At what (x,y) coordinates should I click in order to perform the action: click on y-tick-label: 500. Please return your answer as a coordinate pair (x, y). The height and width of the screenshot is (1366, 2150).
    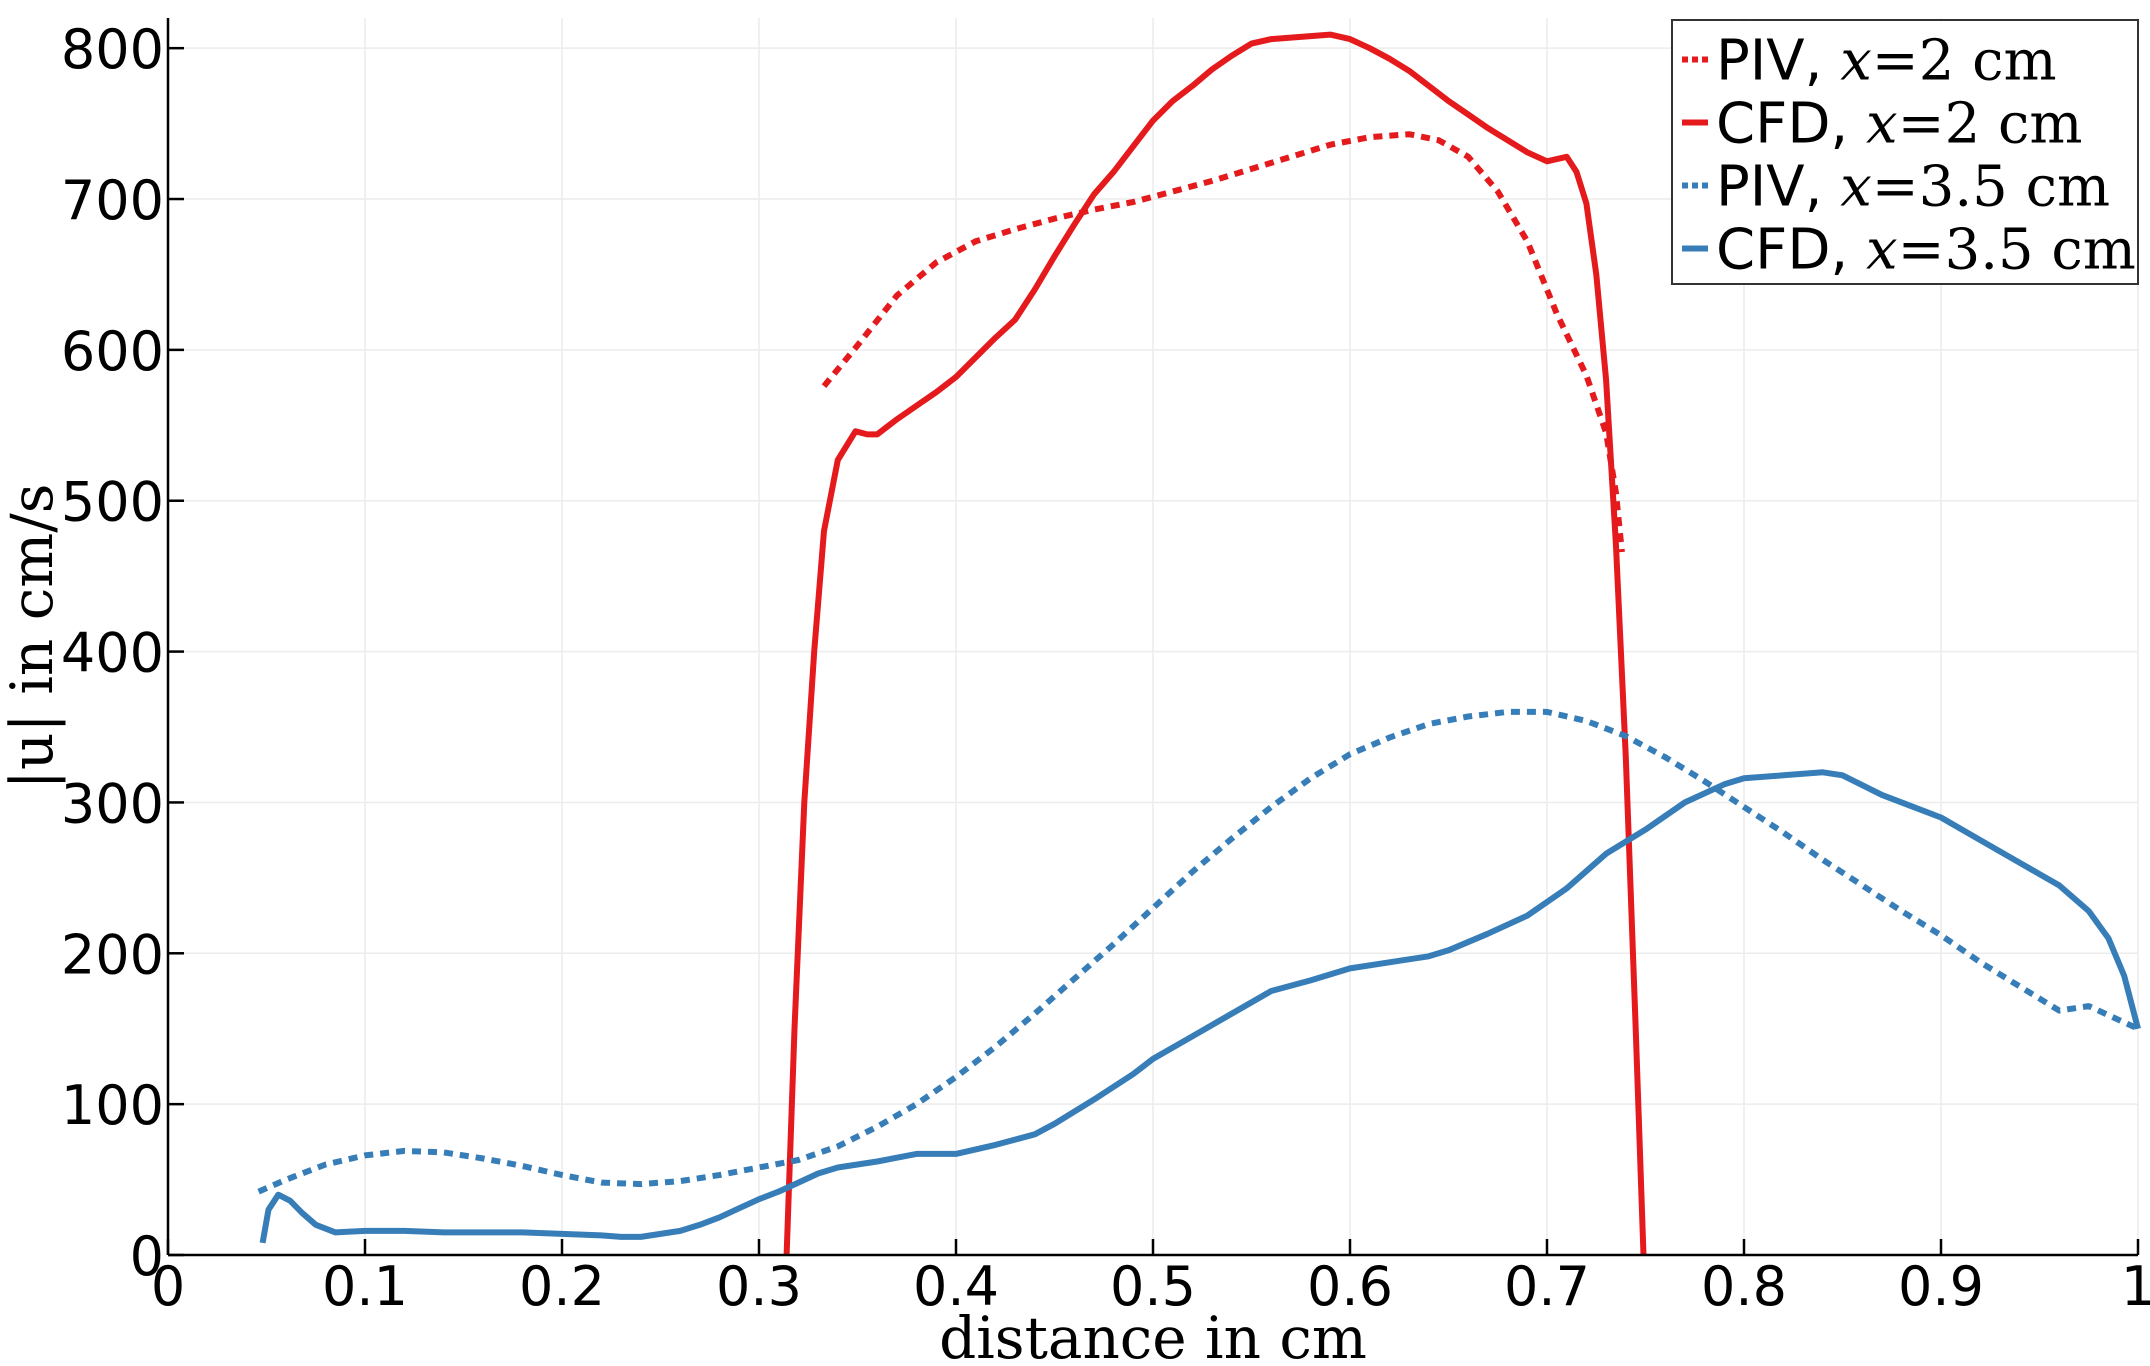
    Looking at the image, I should click on (112, 502).